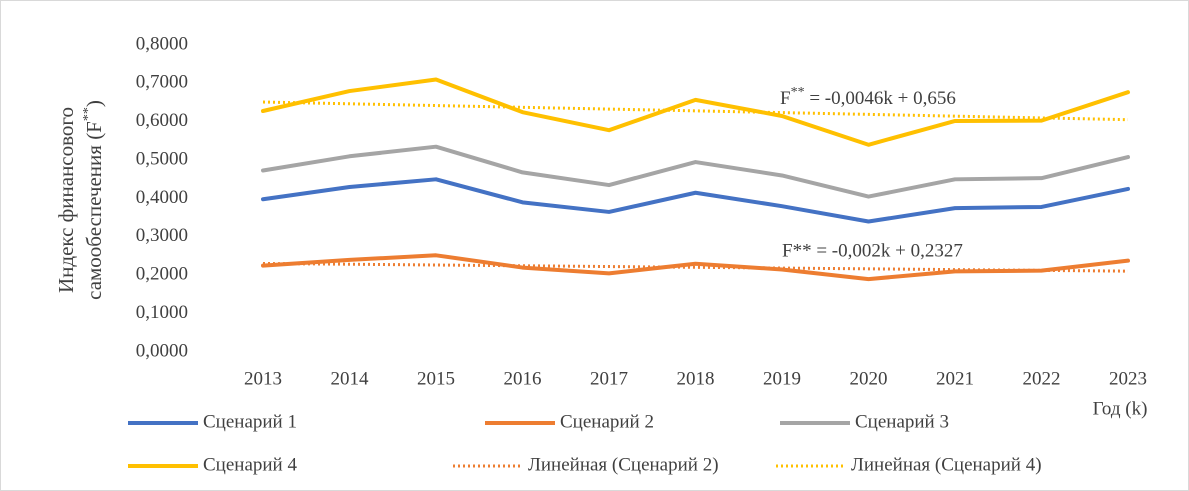  I want to click on x-tick-label: 2023, so click(1128, 378).